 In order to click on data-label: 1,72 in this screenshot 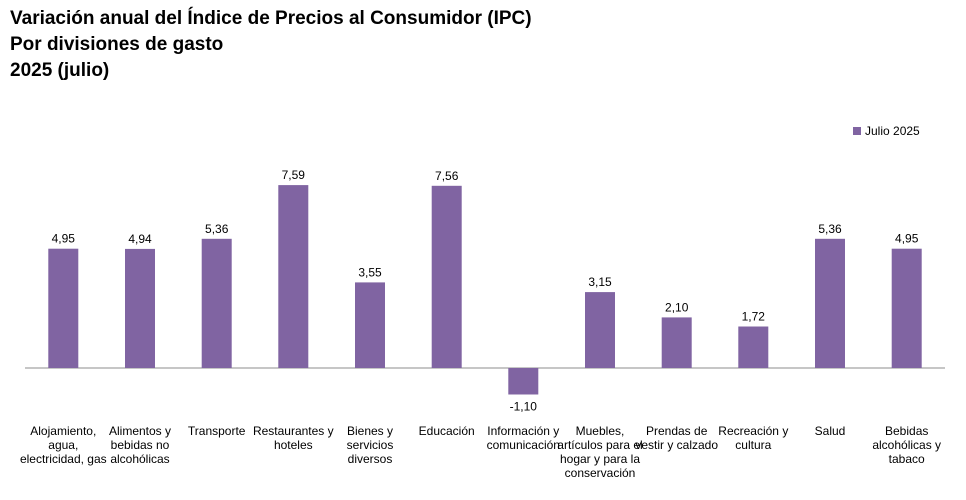, I will do `click(754, 317)`.